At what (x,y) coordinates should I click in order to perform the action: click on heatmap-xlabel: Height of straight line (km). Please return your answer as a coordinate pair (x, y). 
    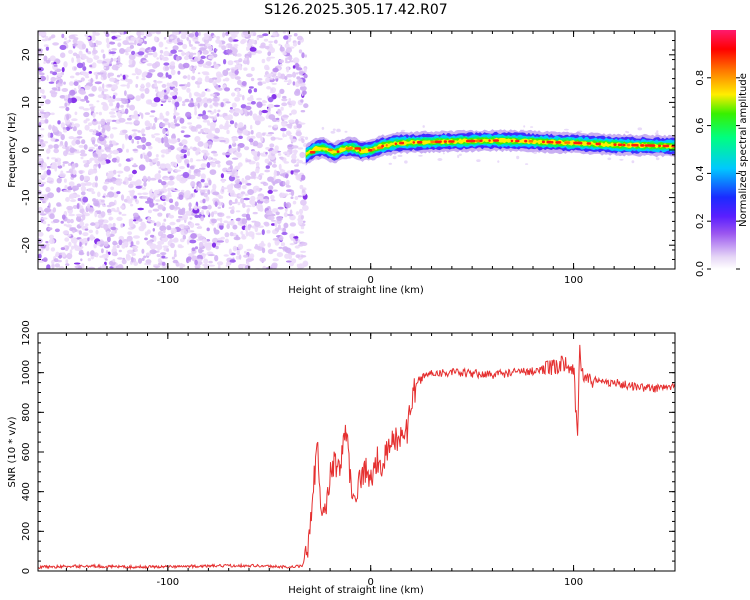
    Looking at the image, I should click on (356, 290).